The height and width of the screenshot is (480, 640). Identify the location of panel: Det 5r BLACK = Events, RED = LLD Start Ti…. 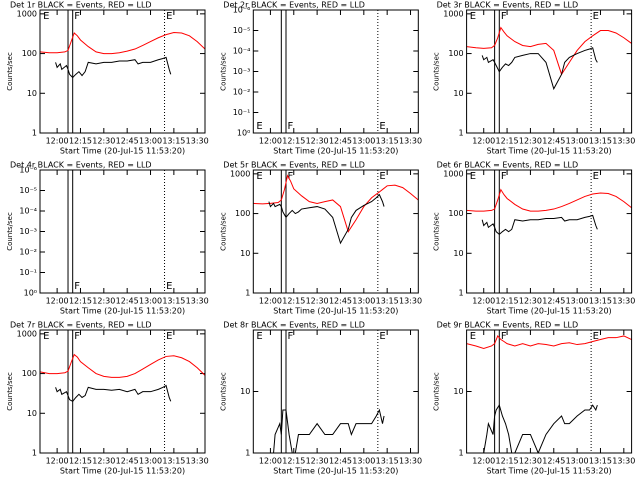
(320, 238).